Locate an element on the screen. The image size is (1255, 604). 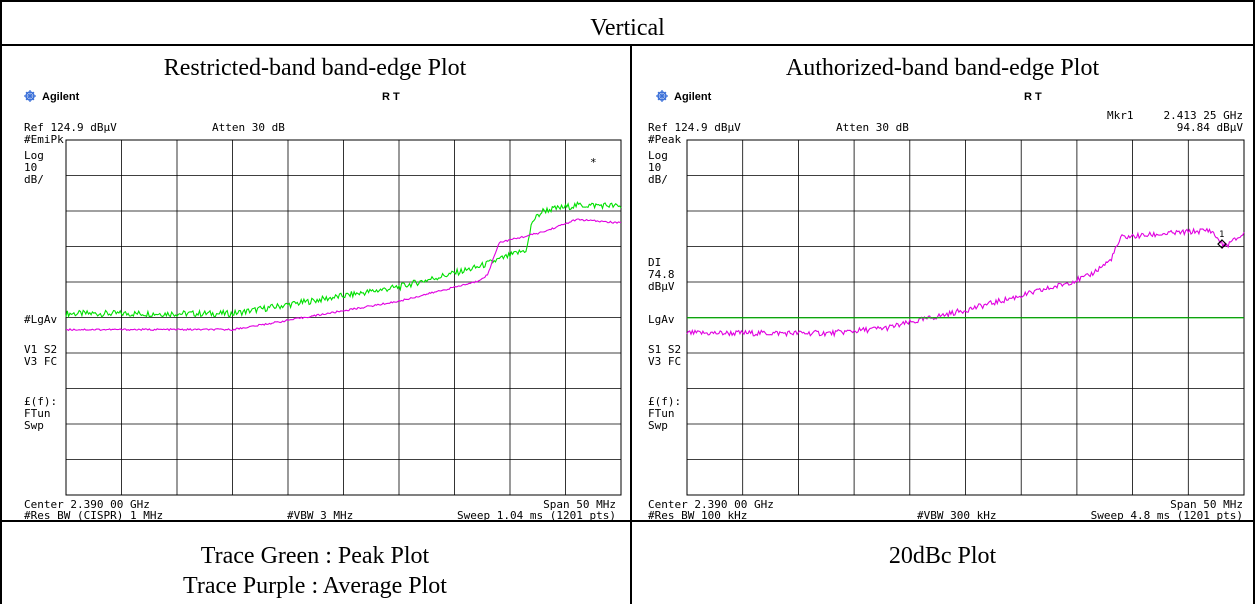
marker-diamond-icon is located at coordinates (1222, 244).